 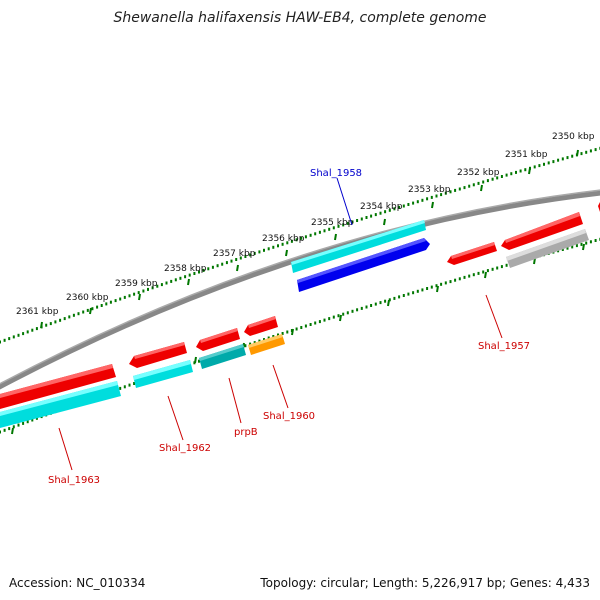 What do you see at coordinates (504, 346) in the screenshot?
I see `label-shal-1957: Shal_1957` at bounding box center [504, 346].